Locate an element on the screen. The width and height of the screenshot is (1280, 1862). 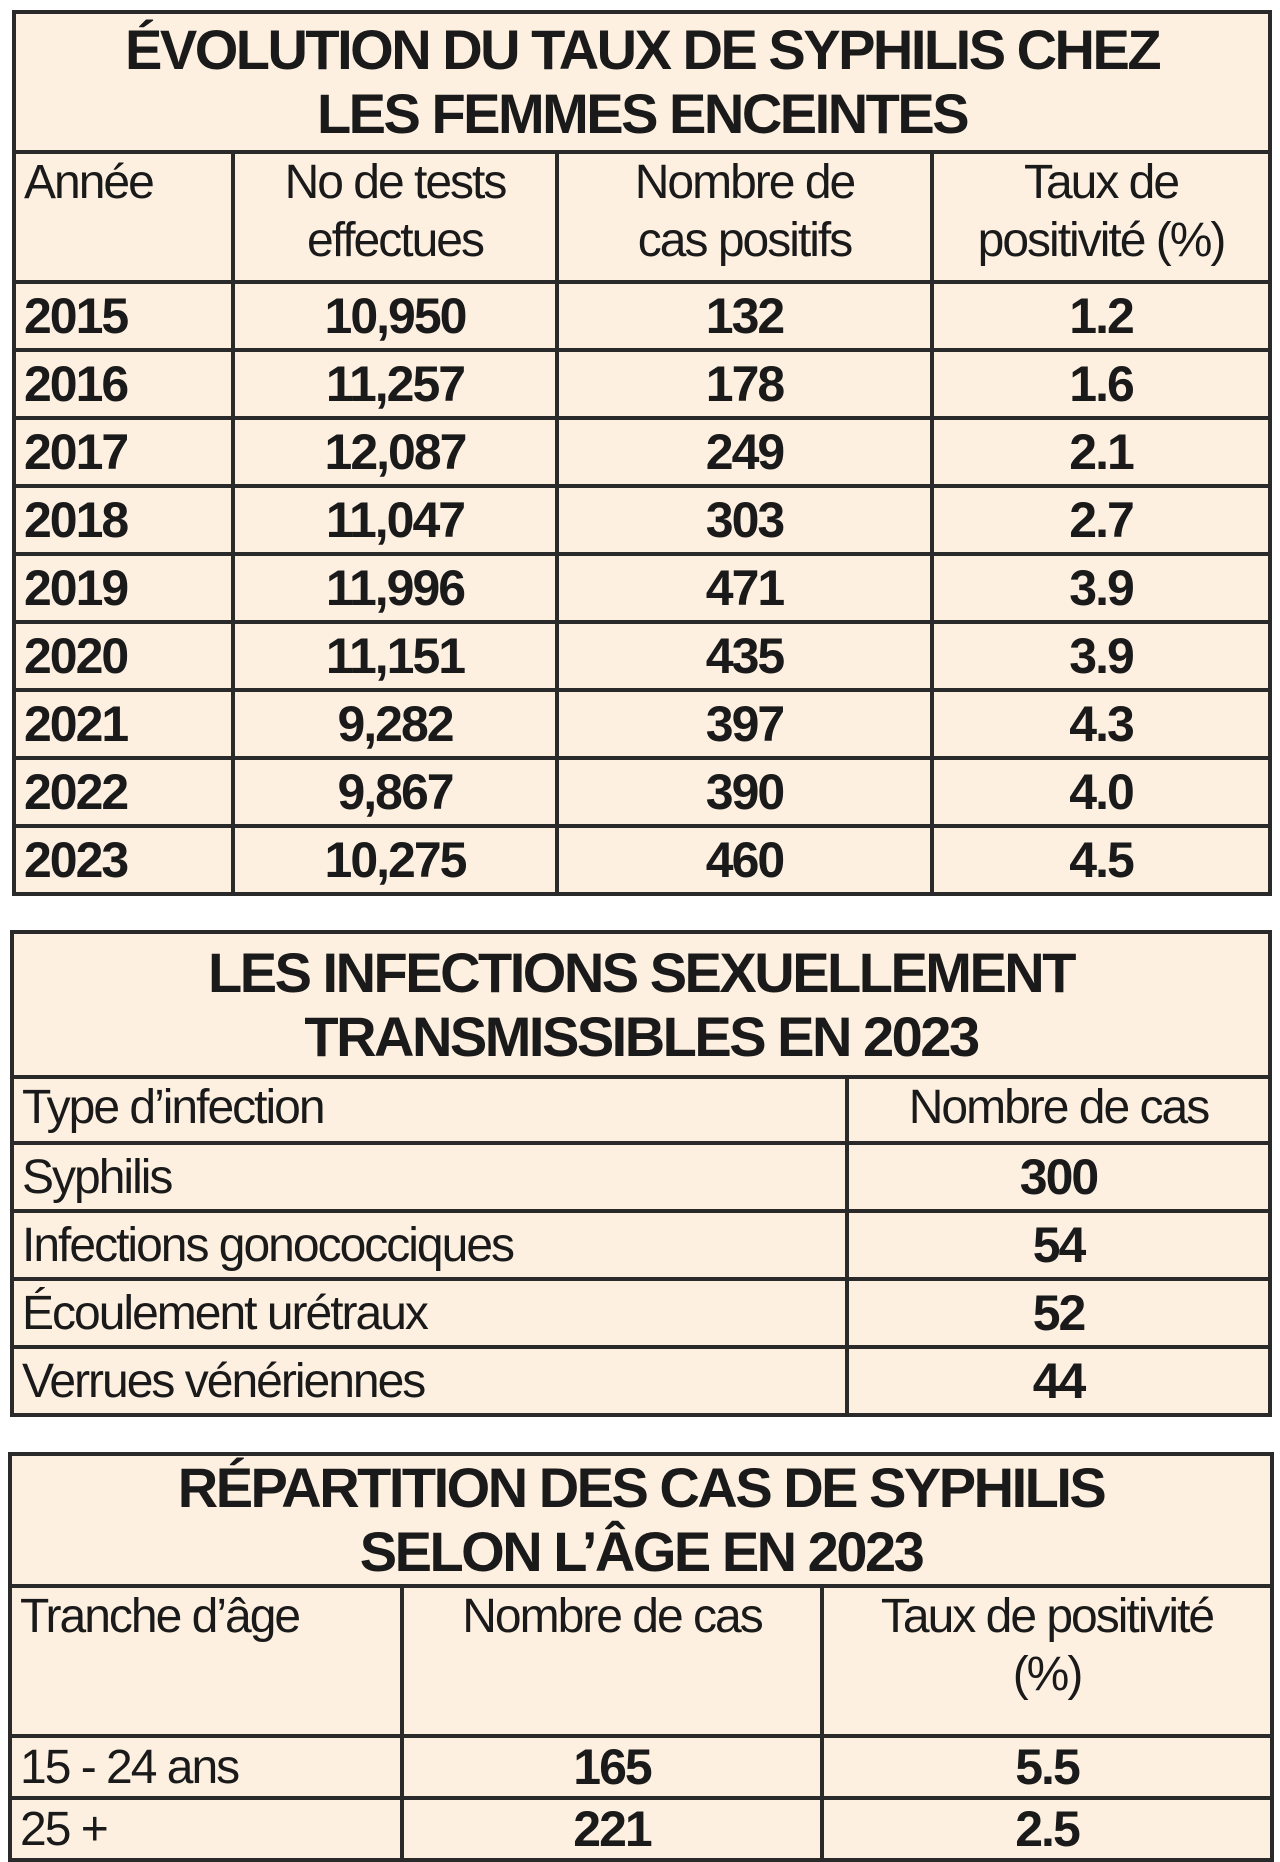
table-row: 2016 11,257 178 1.6 is located at coordinates (642, 384).